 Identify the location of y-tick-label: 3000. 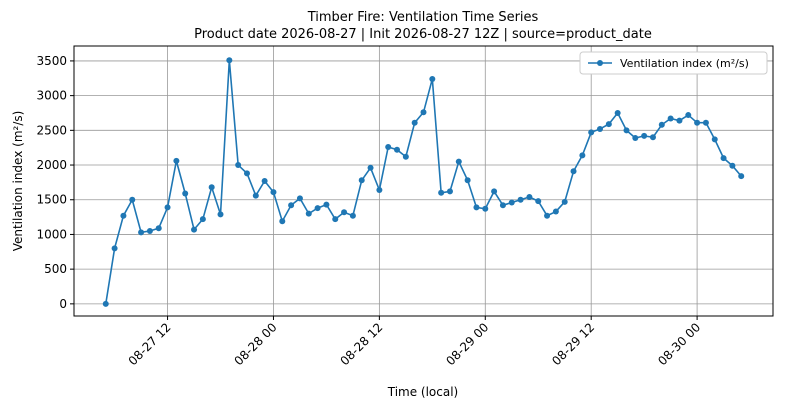
(51, 96).